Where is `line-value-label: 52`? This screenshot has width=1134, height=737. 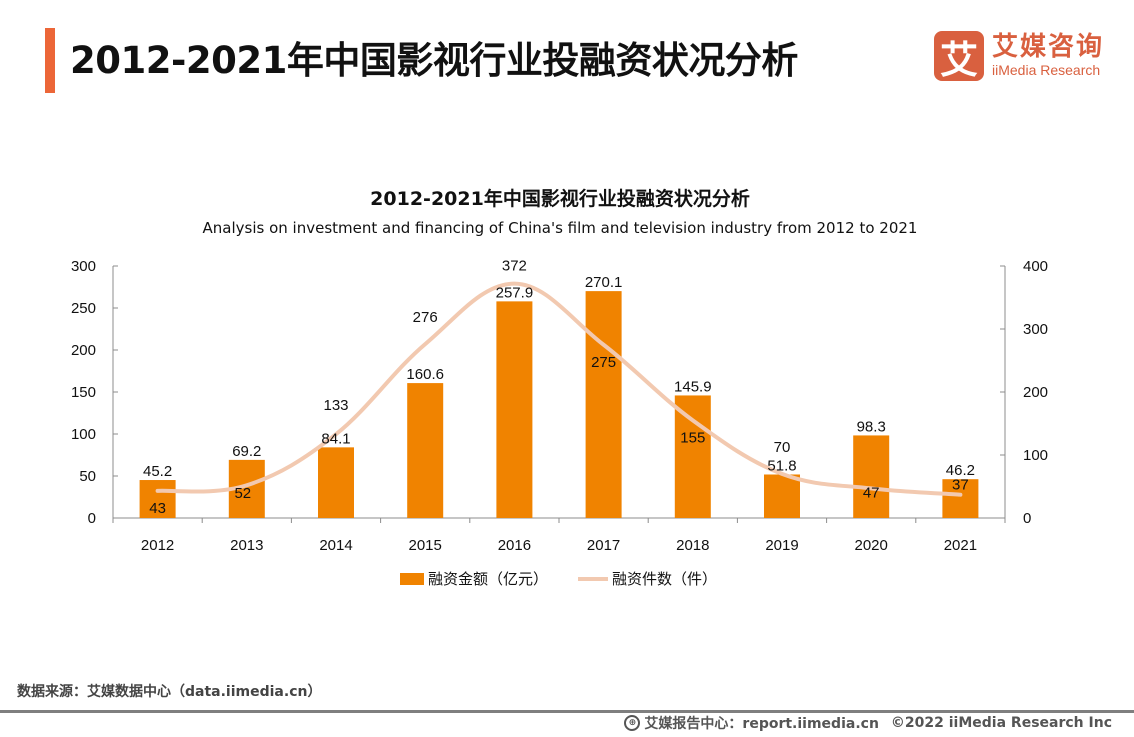 line-value-label: 52 is located at coordinates (242, 493).